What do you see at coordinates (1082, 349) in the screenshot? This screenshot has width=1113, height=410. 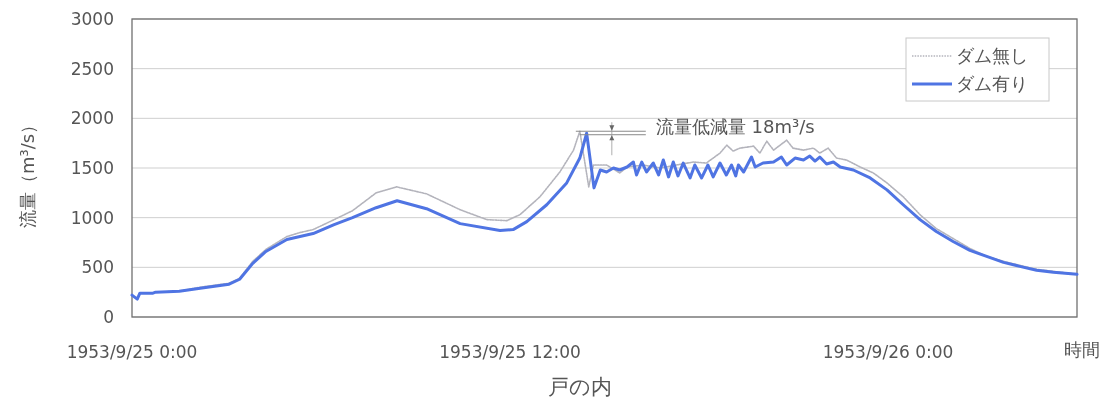 I see `x-axis-title: 時間` at bounding box center [1082, 349].